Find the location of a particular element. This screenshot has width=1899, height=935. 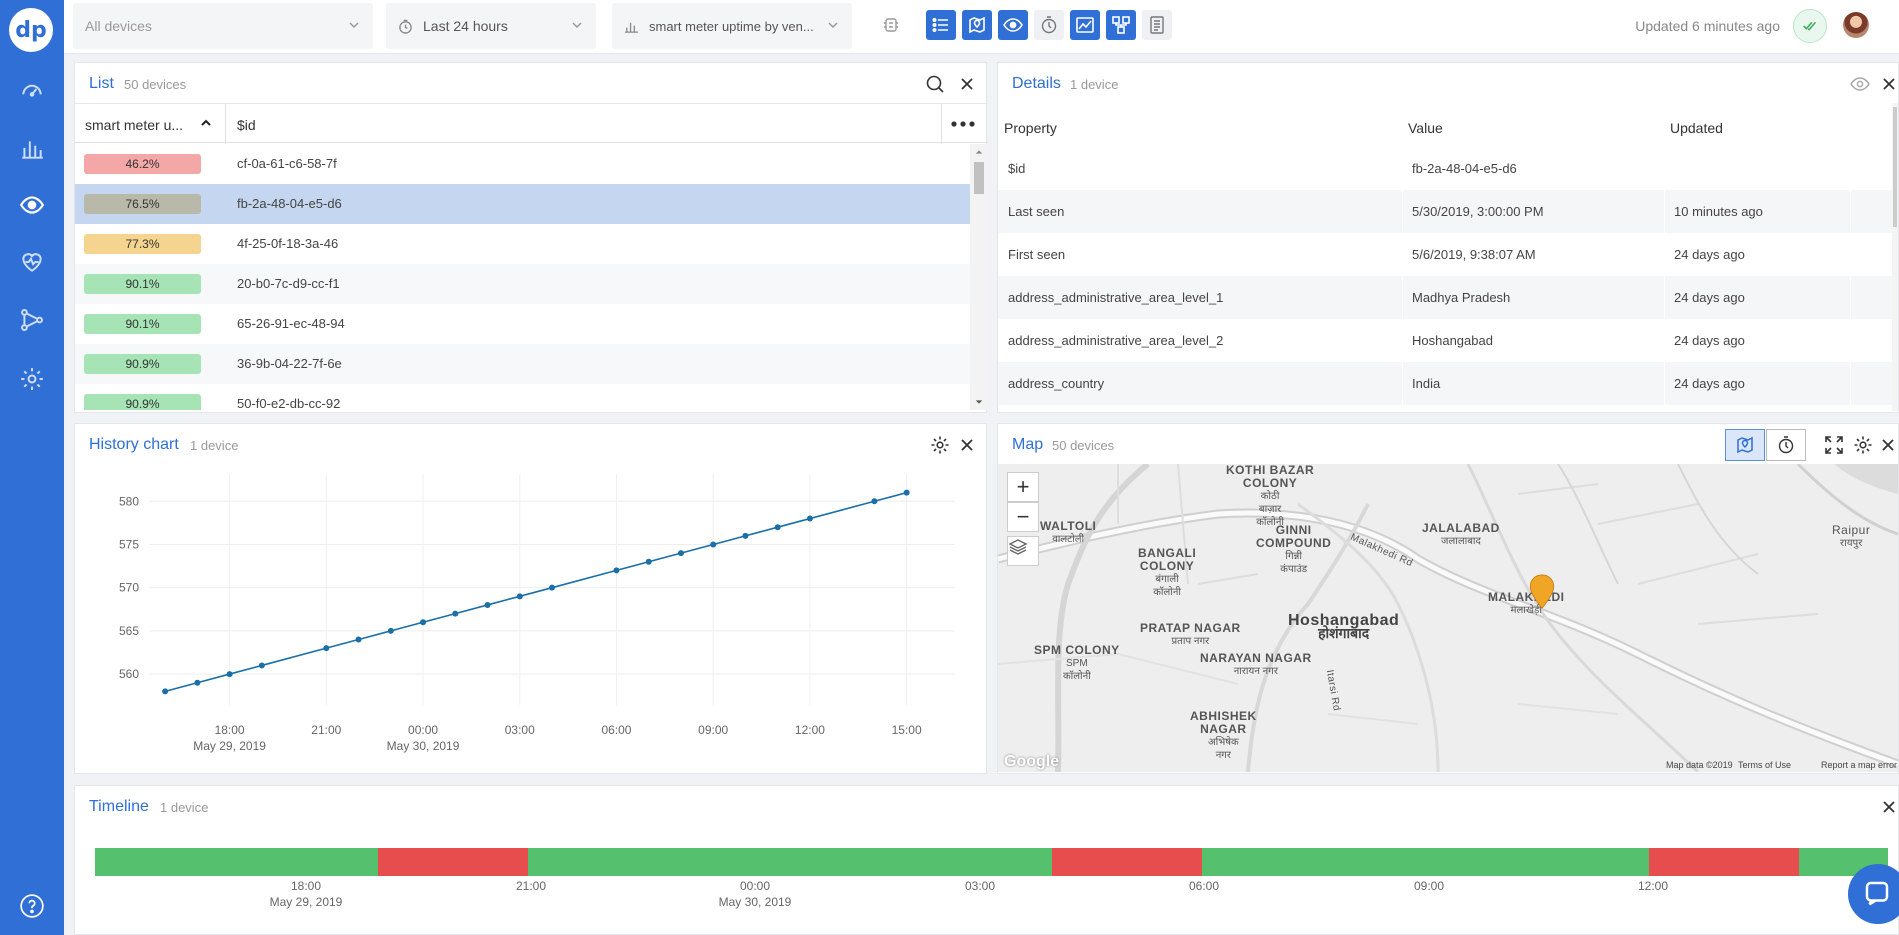

stopwatch-icon is located at coordinates (1049, 25).